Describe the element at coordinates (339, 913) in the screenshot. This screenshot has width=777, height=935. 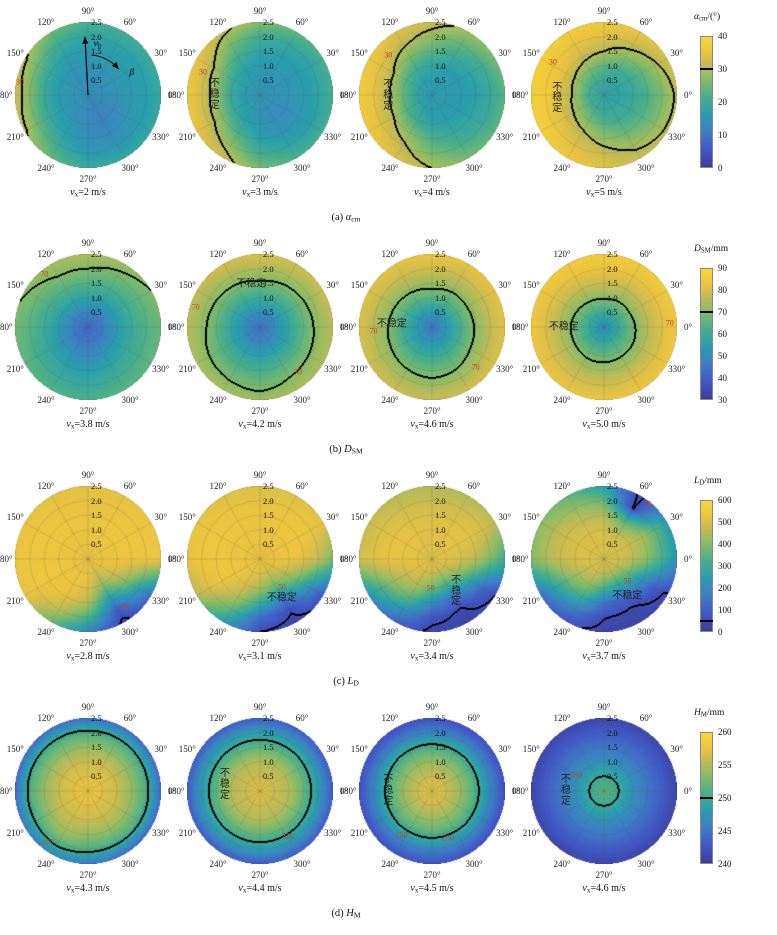
I see `caption-prefix: (d)` at that location.